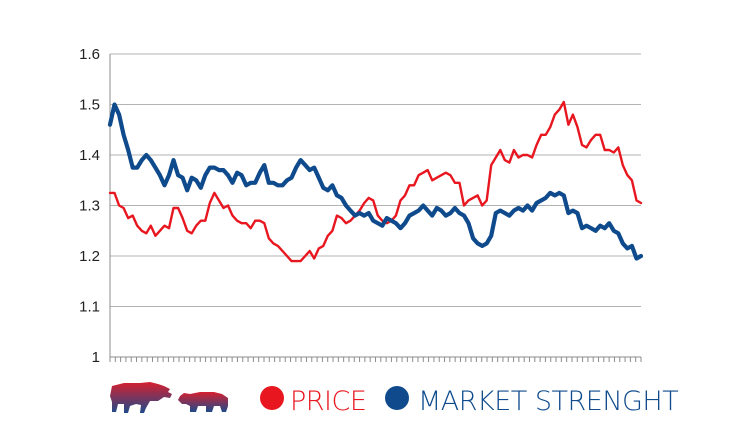 This screenshot has height=446, width=751. Describe the element at coordinates (89, 155) in the screenshot. I see `y-tick-label: 1.4` at that location.